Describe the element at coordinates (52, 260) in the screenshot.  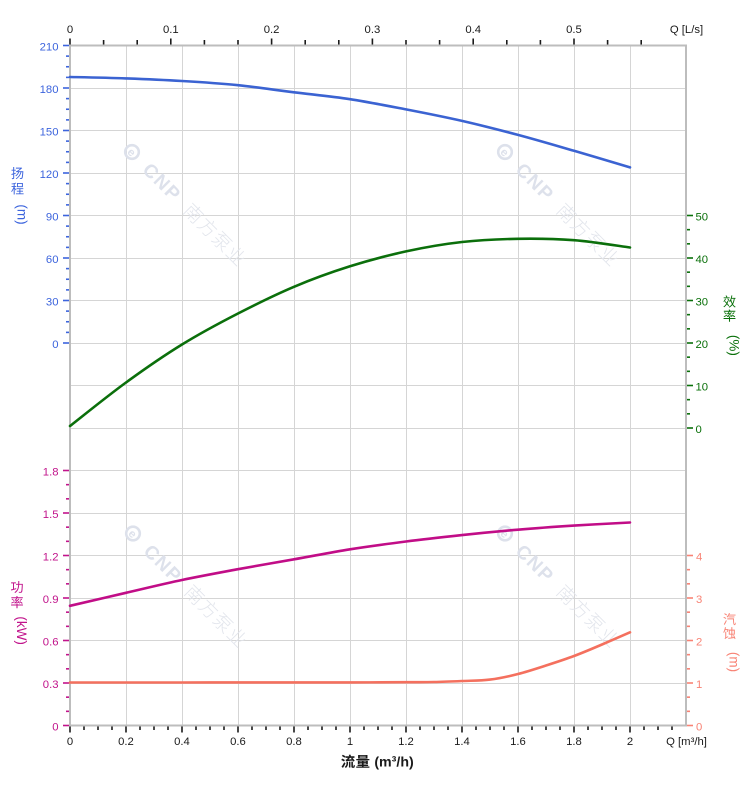
I see `svg-text: 60` at that location.